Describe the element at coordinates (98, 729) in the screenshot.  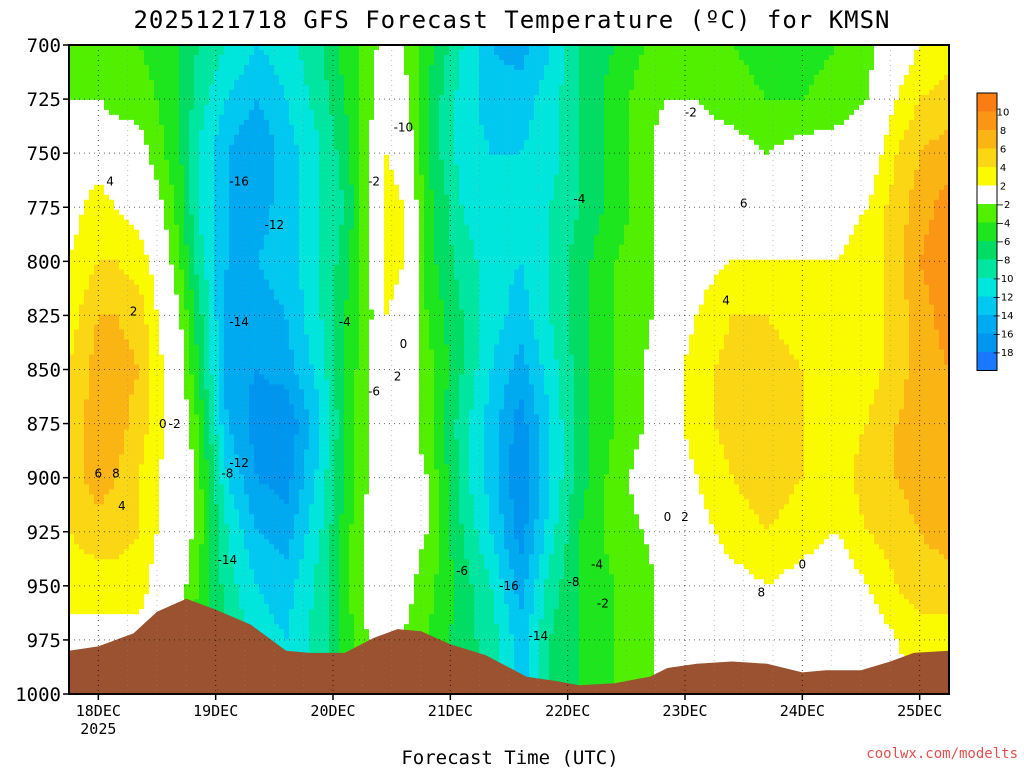
I see `x-tick-sublabel: 2025` at that location.